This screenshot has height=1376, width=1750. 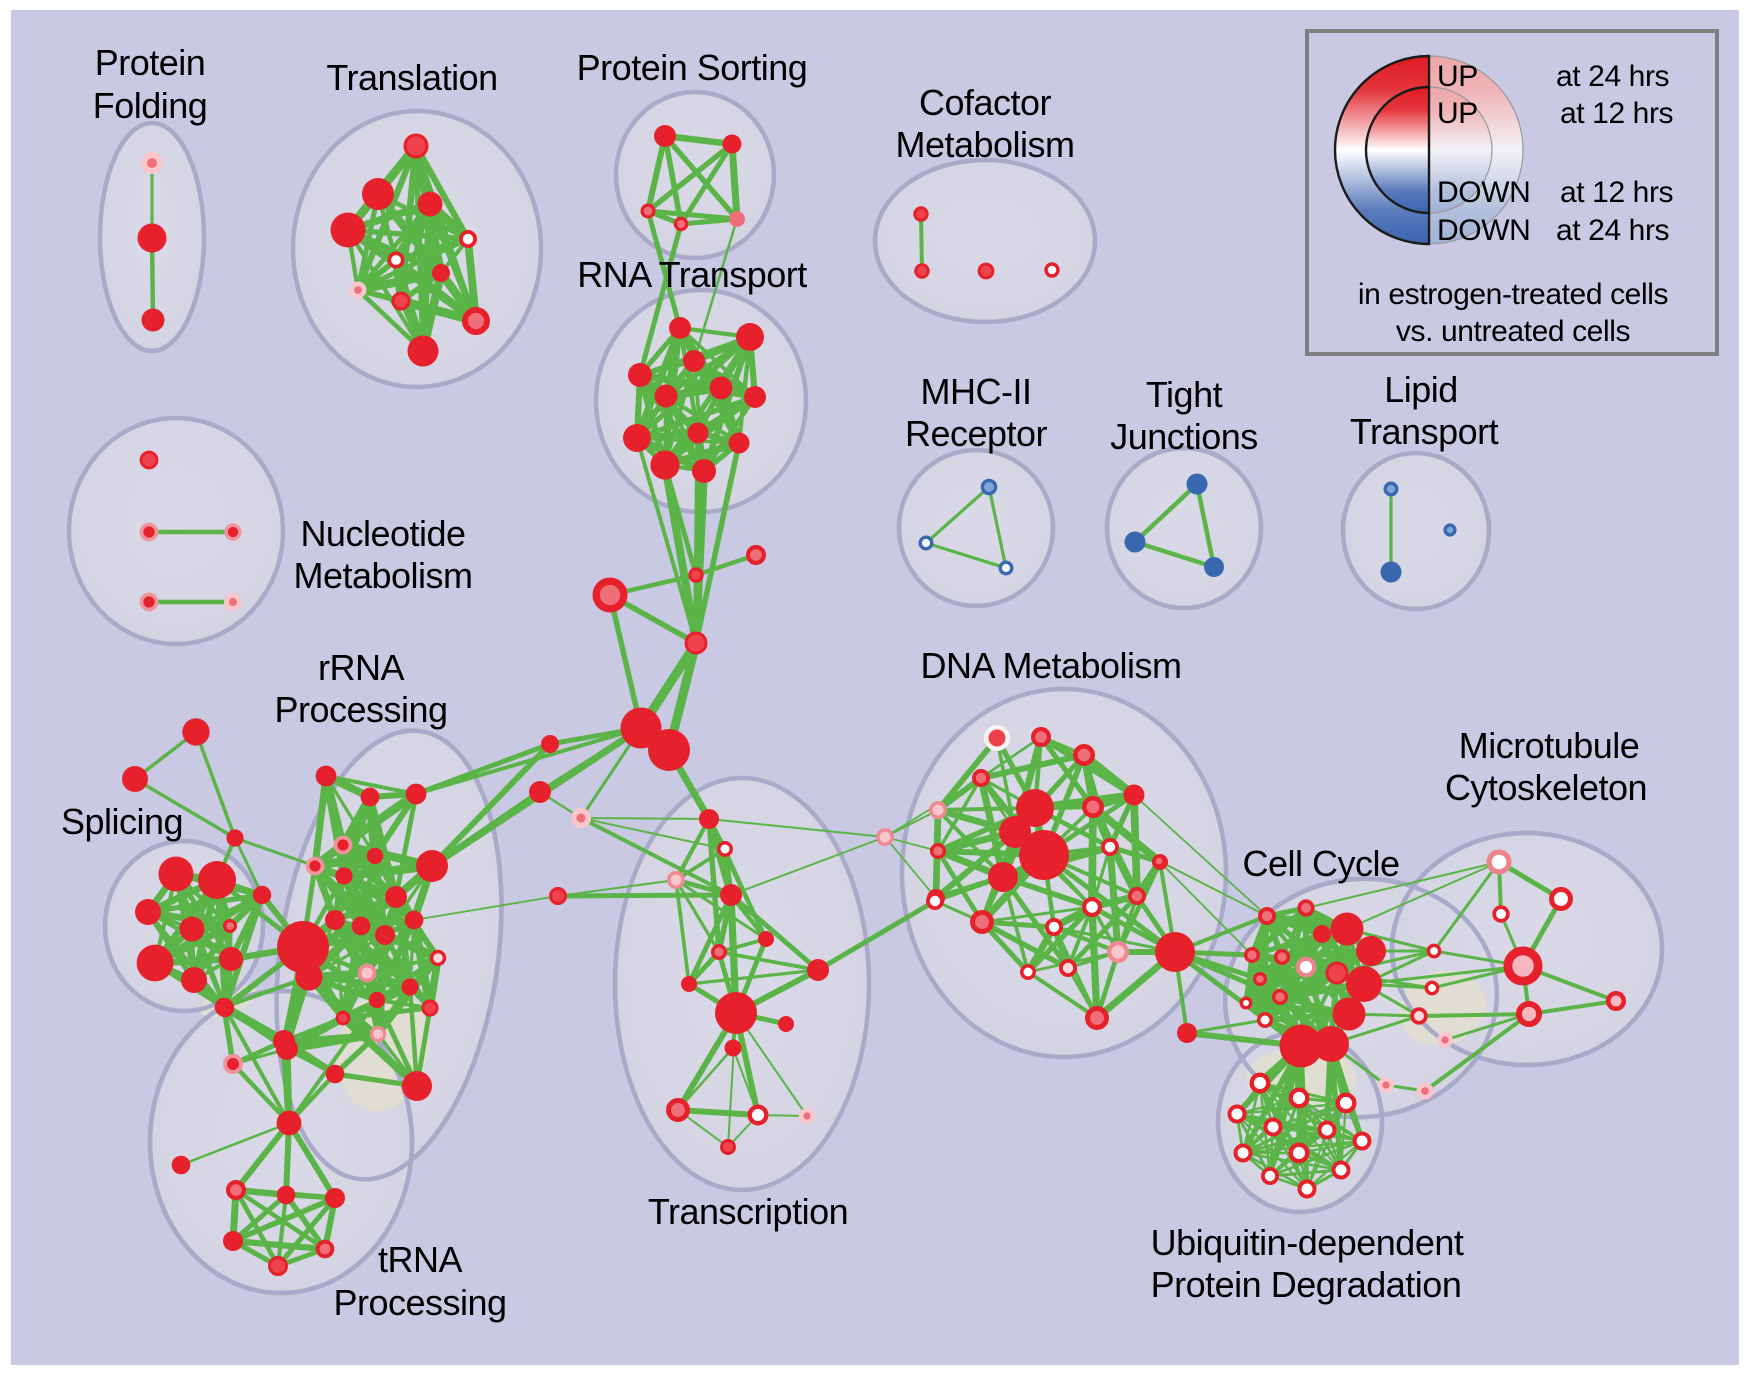 I want to click on svg-text: DNA Metabolism, so click(x=1050, y=665).